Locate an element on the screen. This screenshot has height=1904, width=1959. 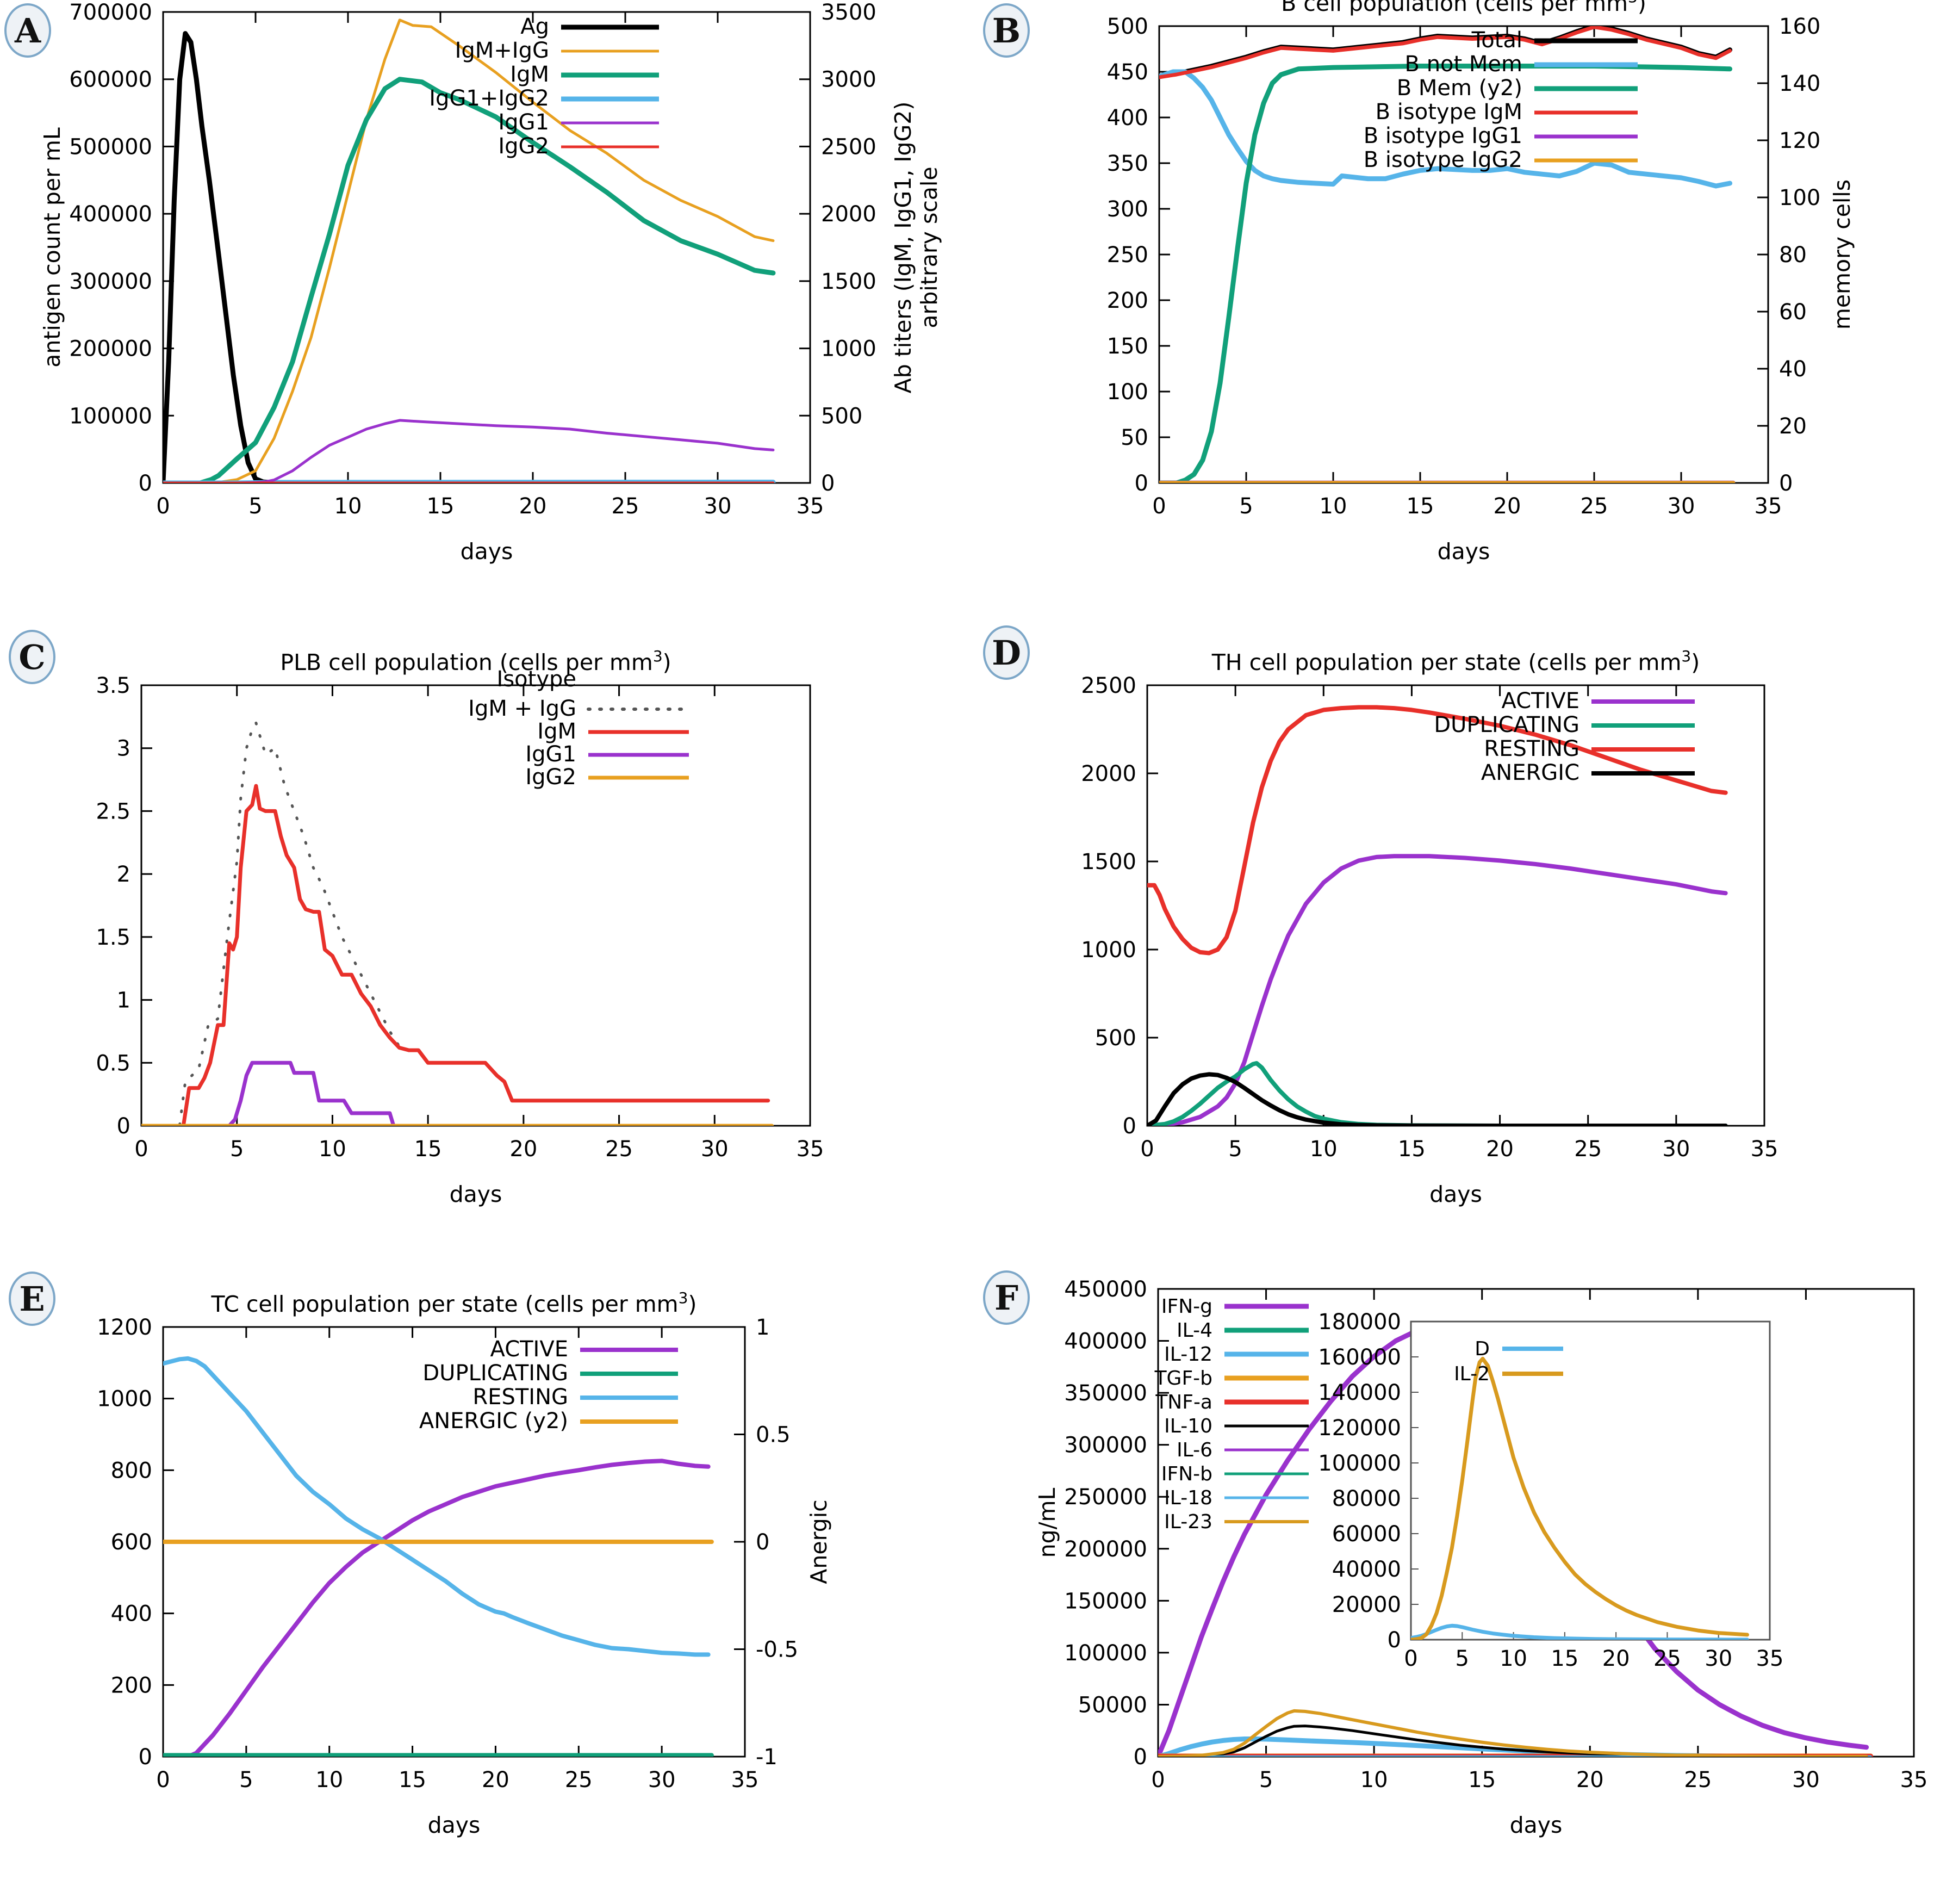
legend-label: B isotype IgG2 is located at coordinates (1443, 159).